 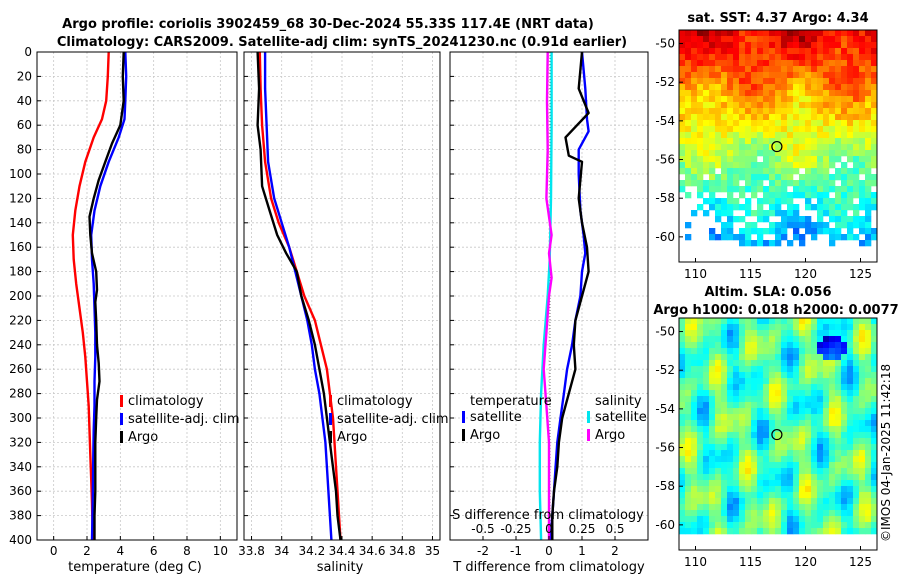 I want to click on x-tick-label: 35, so click(x=432, y=551).